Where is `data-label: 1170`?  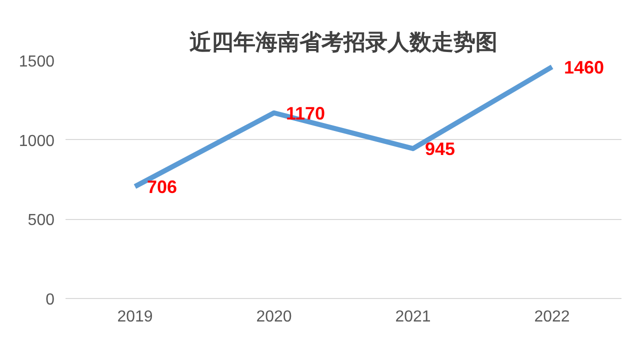
data-label: 1170 is located at coordinates (306, 113).